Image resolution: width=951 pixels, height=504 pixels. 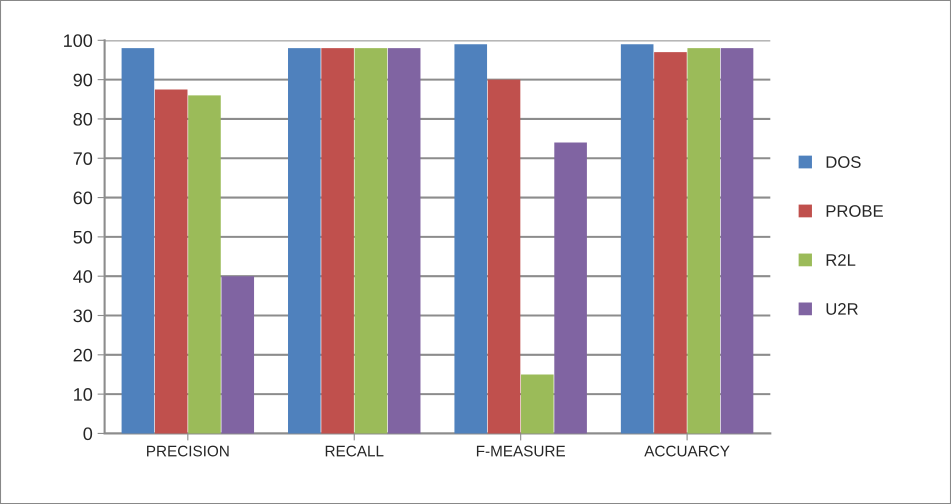 What do you see at coordinates (841, 260) in the screenshot?
I see `legend-label: R2L` at bounding box center [841, 260].